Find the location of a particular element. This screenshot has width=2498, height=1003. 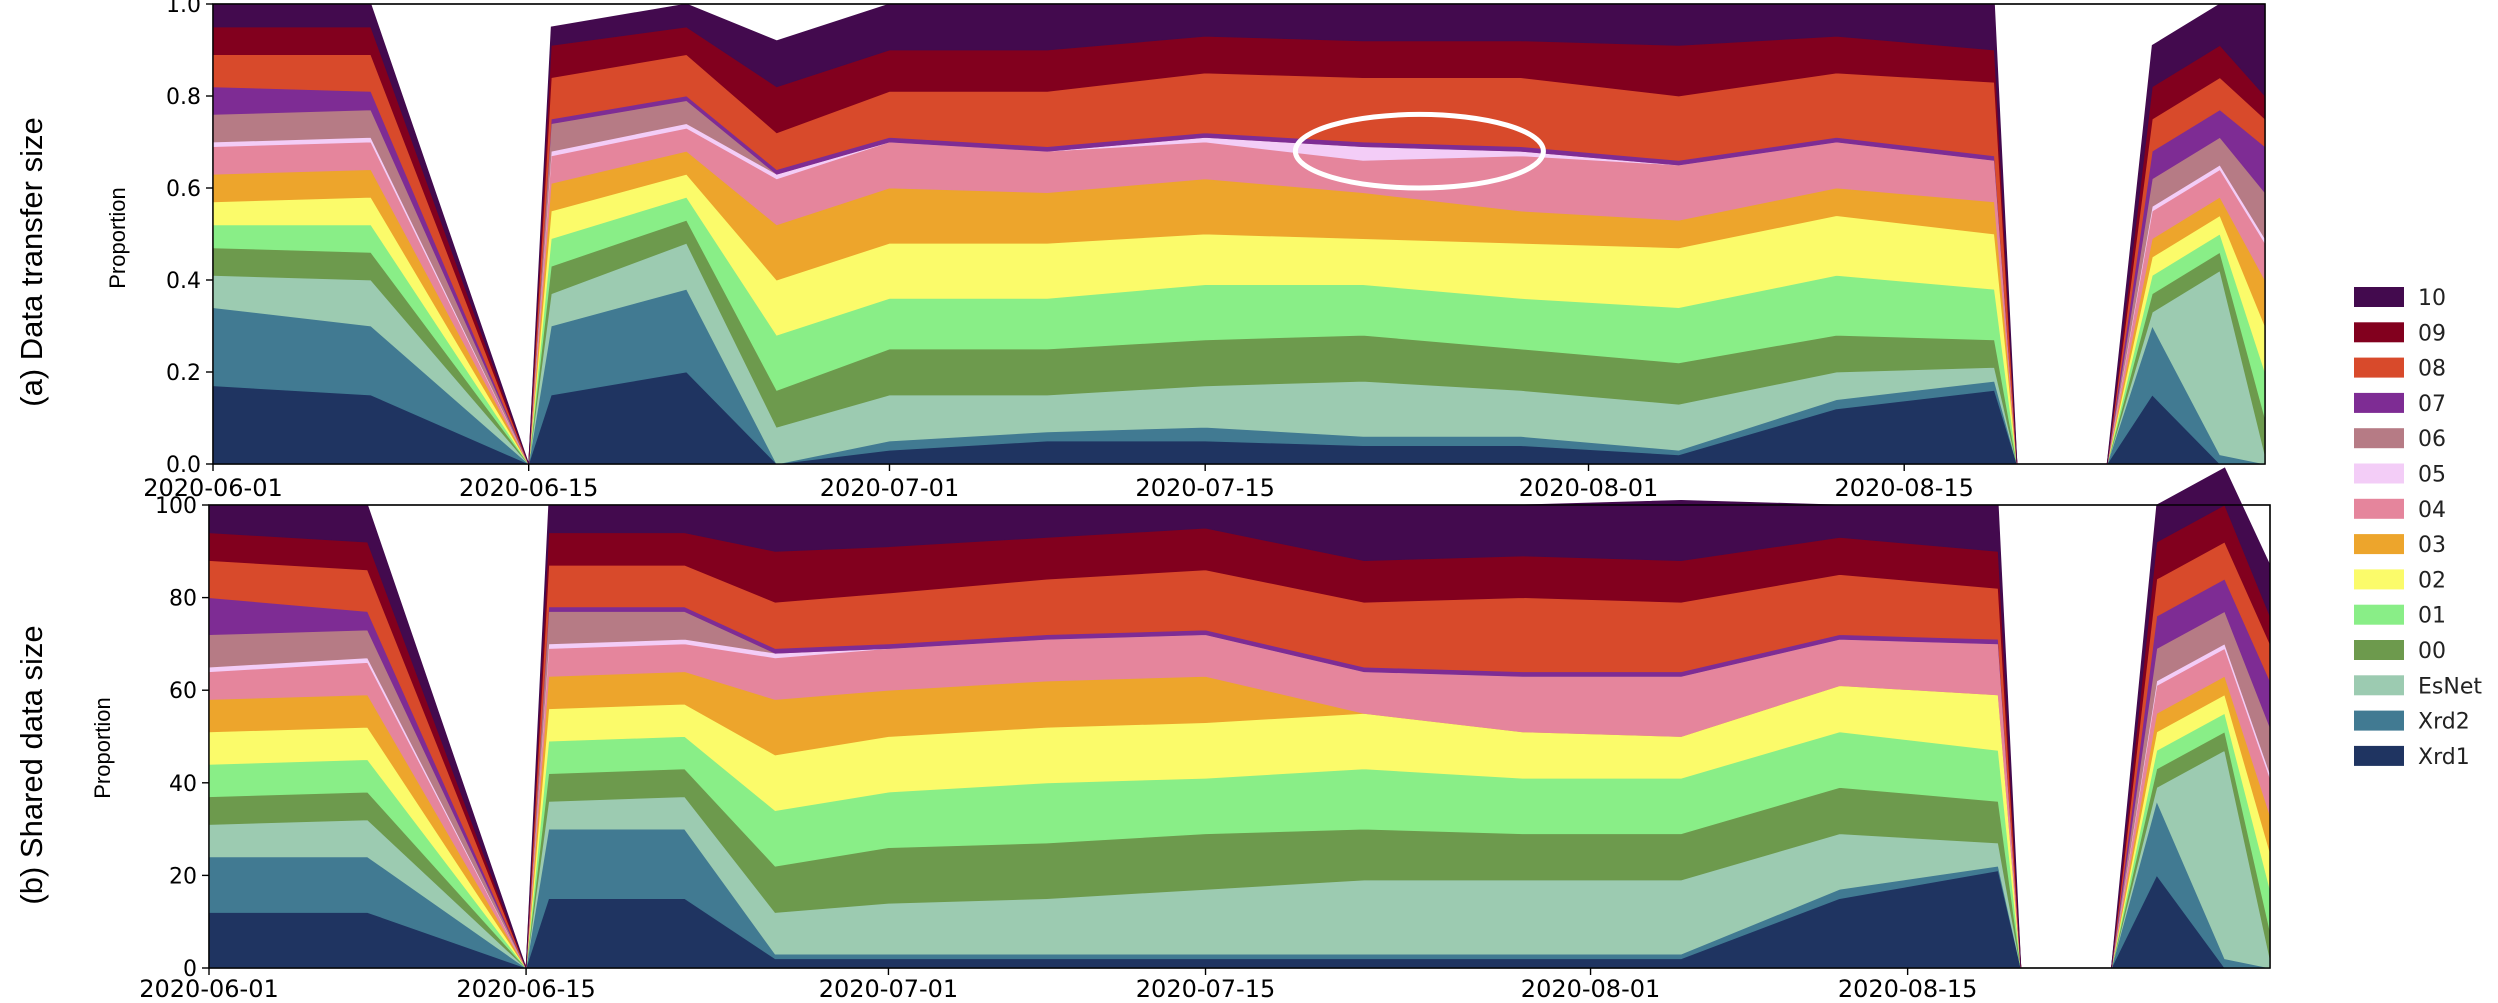

y-tick-label: 0.8 is located at coordinates (183, 97).